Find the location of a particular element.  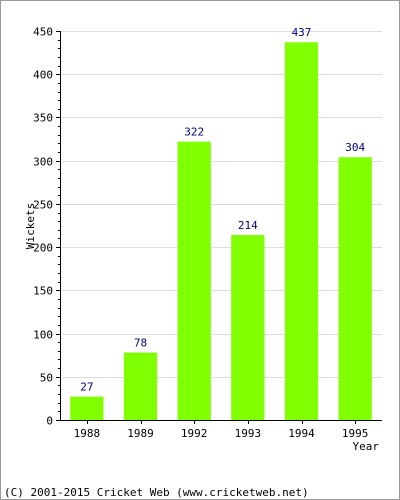

y-tick-label: 300 is located at coordinates (43, 162).